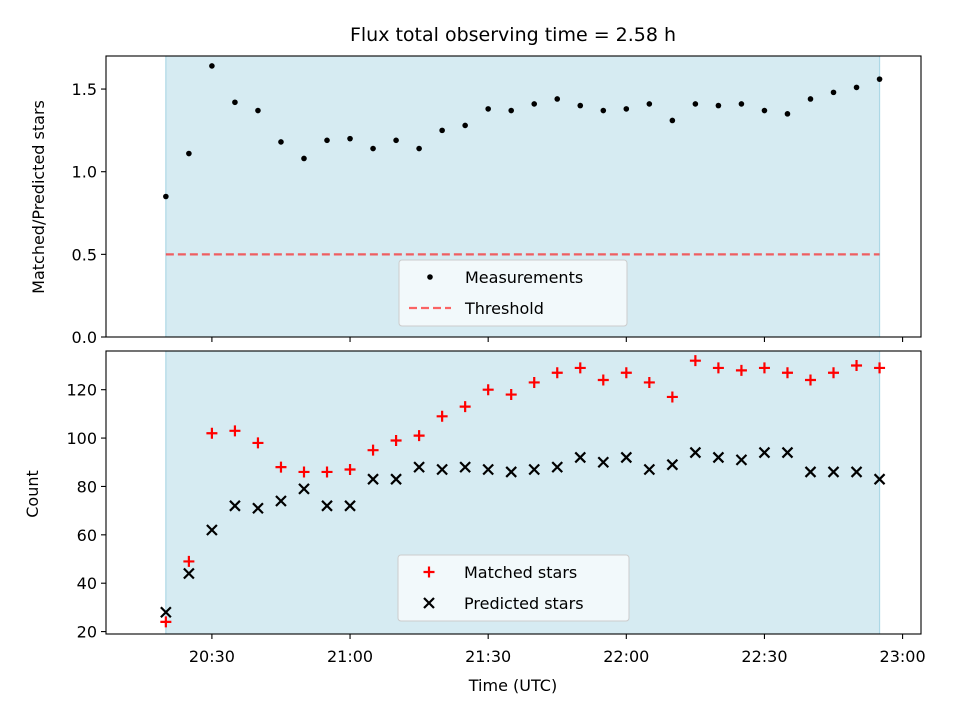  What do you see at coordinates (626, 656) in the screenshot?
I see `x-tick-label: 22:00` at bounding box center [626, 656].